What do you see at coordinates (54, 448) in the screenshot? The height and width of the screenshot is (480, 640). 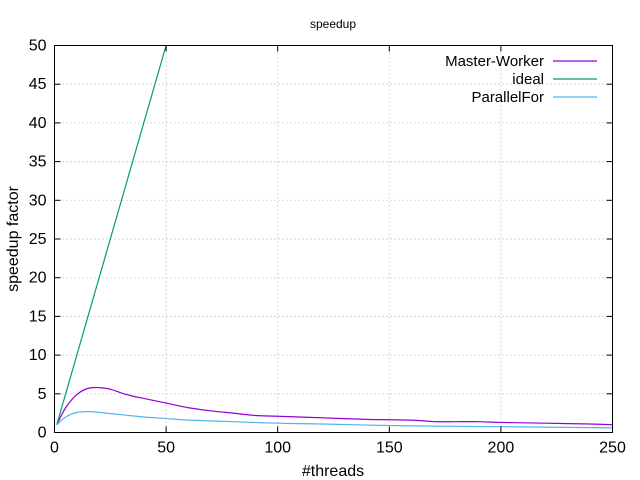 I see `x-tick-label: 0` at bounding box center [54, 448].